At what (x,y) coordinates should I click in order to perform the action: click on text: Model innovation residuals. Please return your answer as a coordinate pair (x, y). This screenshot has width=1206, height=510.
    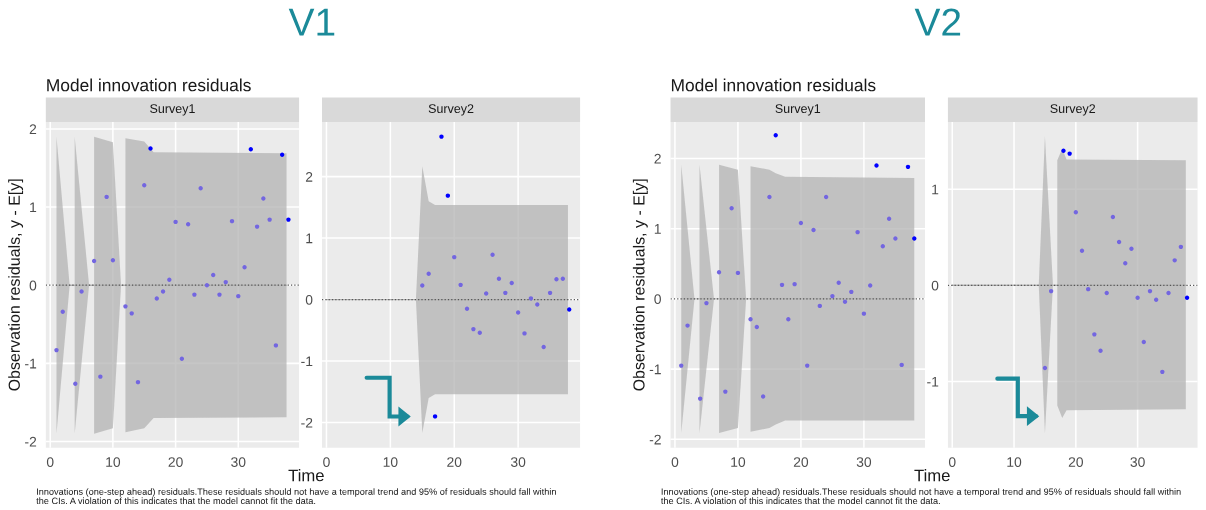
    Looking at the image, I should click on (149, 85).